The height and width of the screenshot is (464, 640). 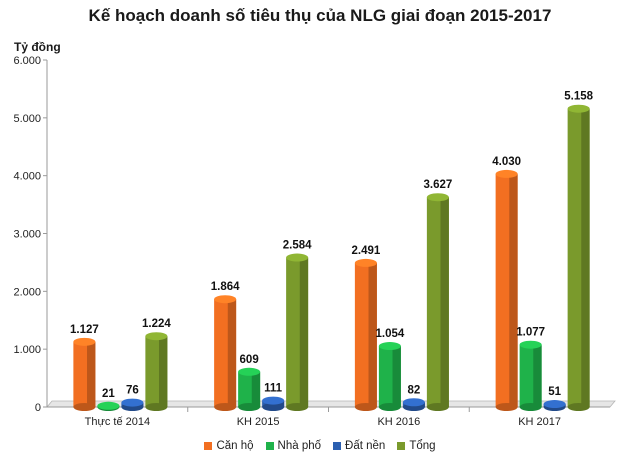 I want to click on legend: Căn hộ Nhà phố Đất nền Tổng, so click(x=320, y=446).